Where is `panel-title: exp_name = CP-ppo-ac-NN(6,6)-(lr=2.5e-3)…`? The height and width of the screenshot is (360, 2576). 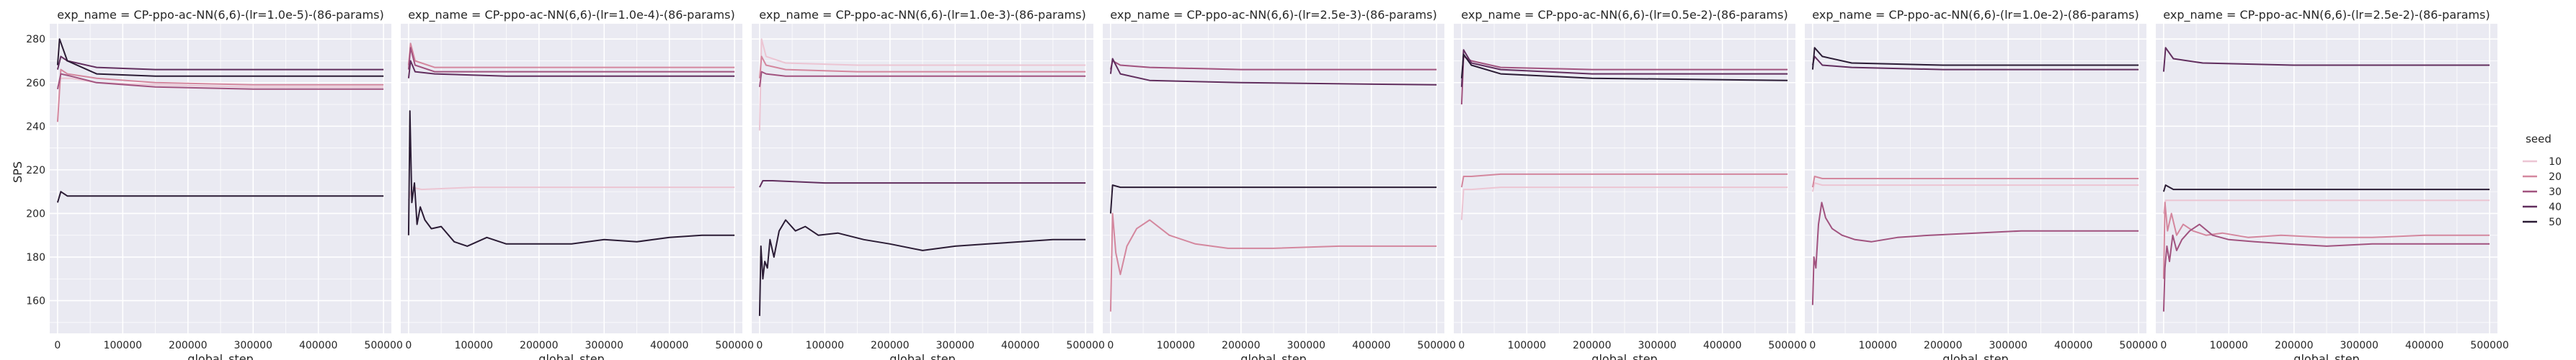 panel-title: exp_name = CP-ppo-ac-NN(6,6)-(lr=2.5e-3)… is located at coordinates (1273, 15).